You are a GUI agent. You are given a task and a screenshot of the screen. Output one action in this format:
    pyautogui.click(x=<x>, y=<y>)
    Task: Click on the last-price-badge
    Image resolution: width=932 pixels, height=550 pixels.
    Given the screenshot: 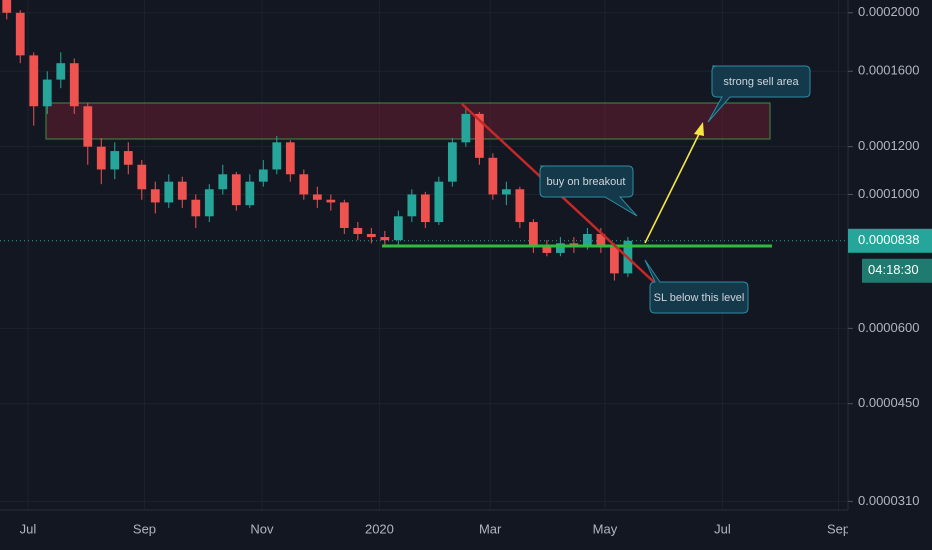 What is the action you would take?
    pyautogui.click(x=890, y=240)
    